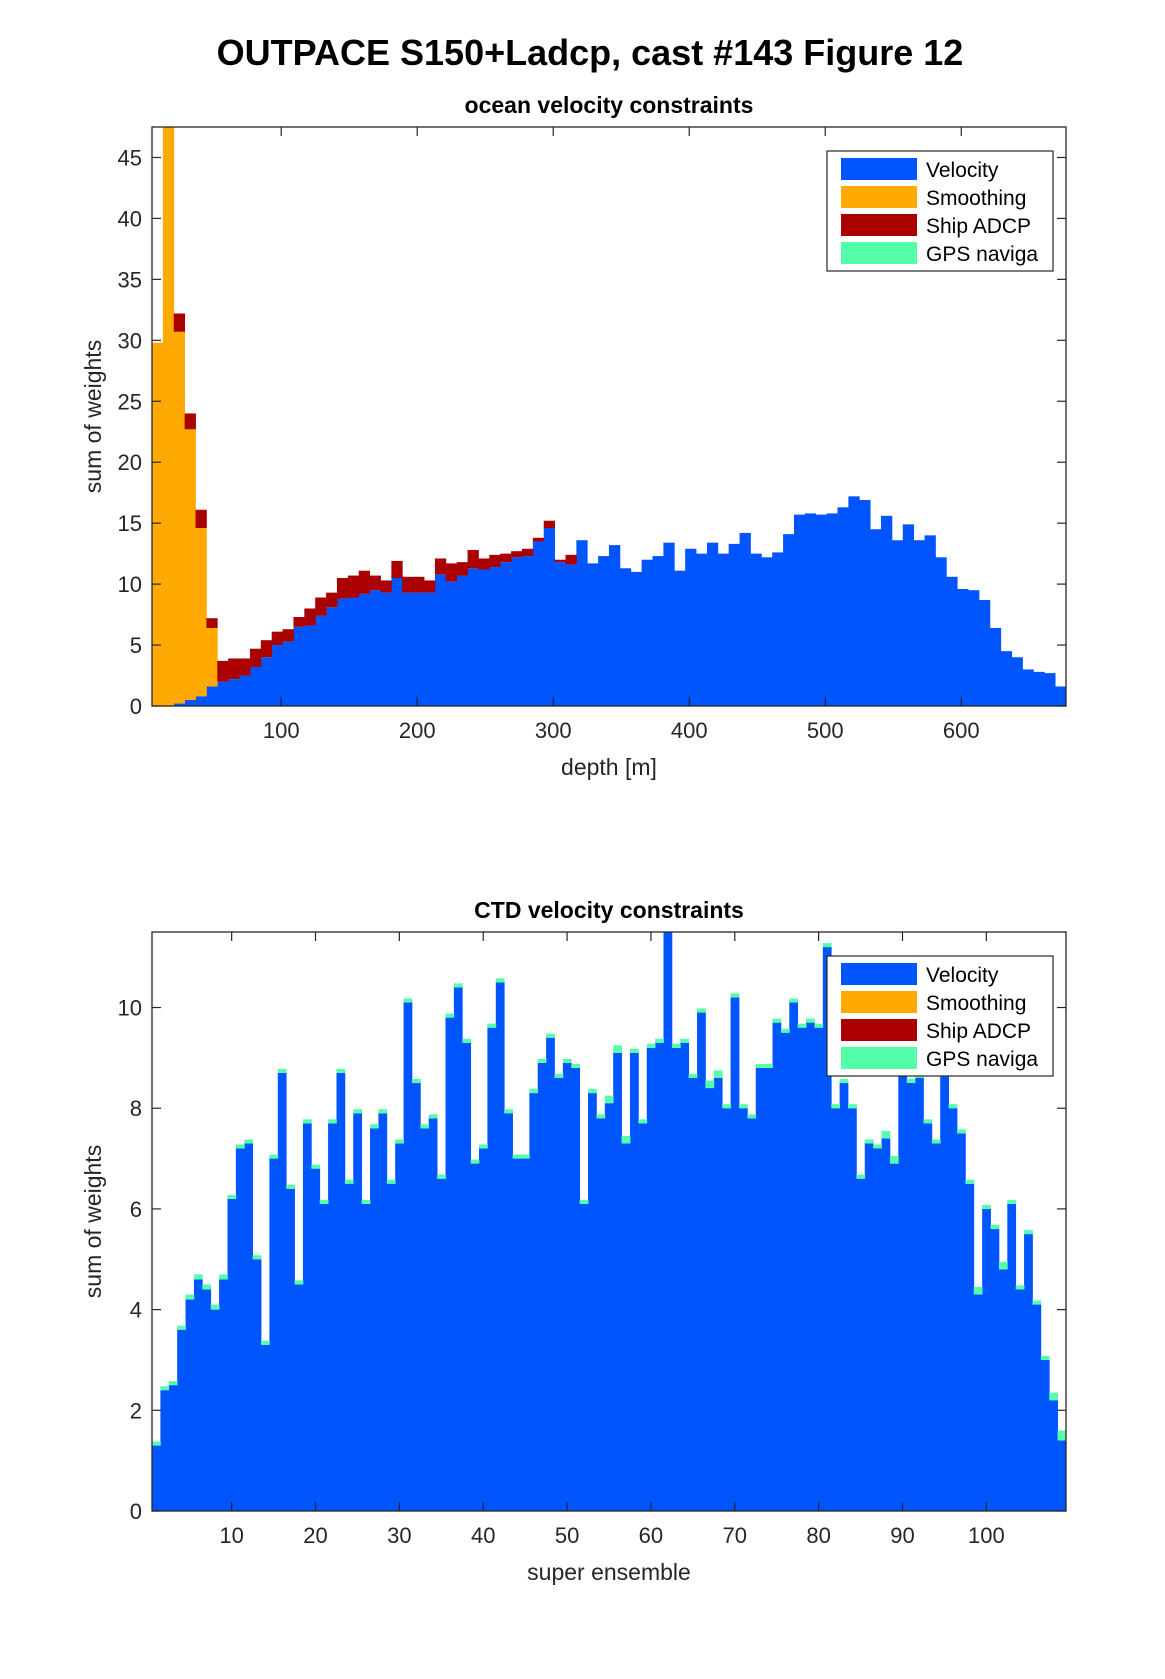 The height and width of the screenshot is (1679, 1165). What do you see at coordinates (735, 1535) in the screenshot?
I see `x-tick-label: 70` at bounding box center [735, 1535].